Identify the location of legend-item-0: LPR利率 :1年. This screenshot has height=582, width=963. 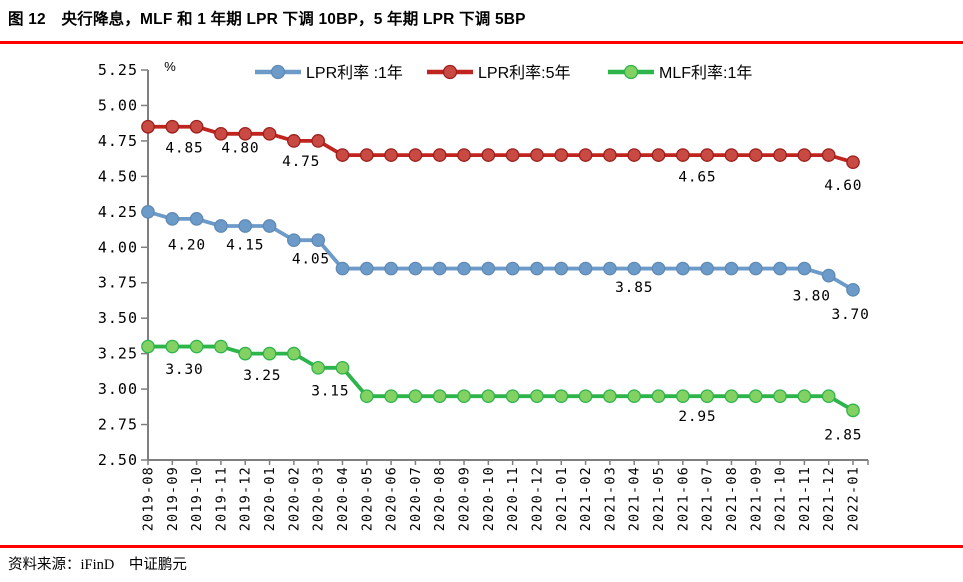
(329, 73).